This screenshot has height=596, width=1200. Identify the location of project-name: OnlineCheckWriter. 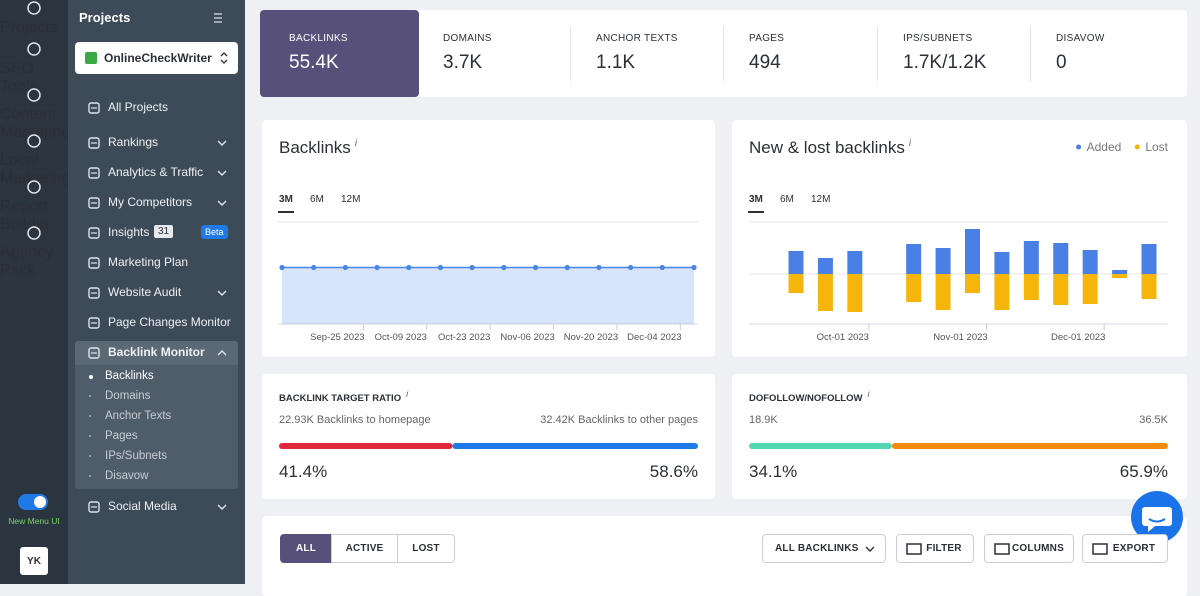
(158, 58).